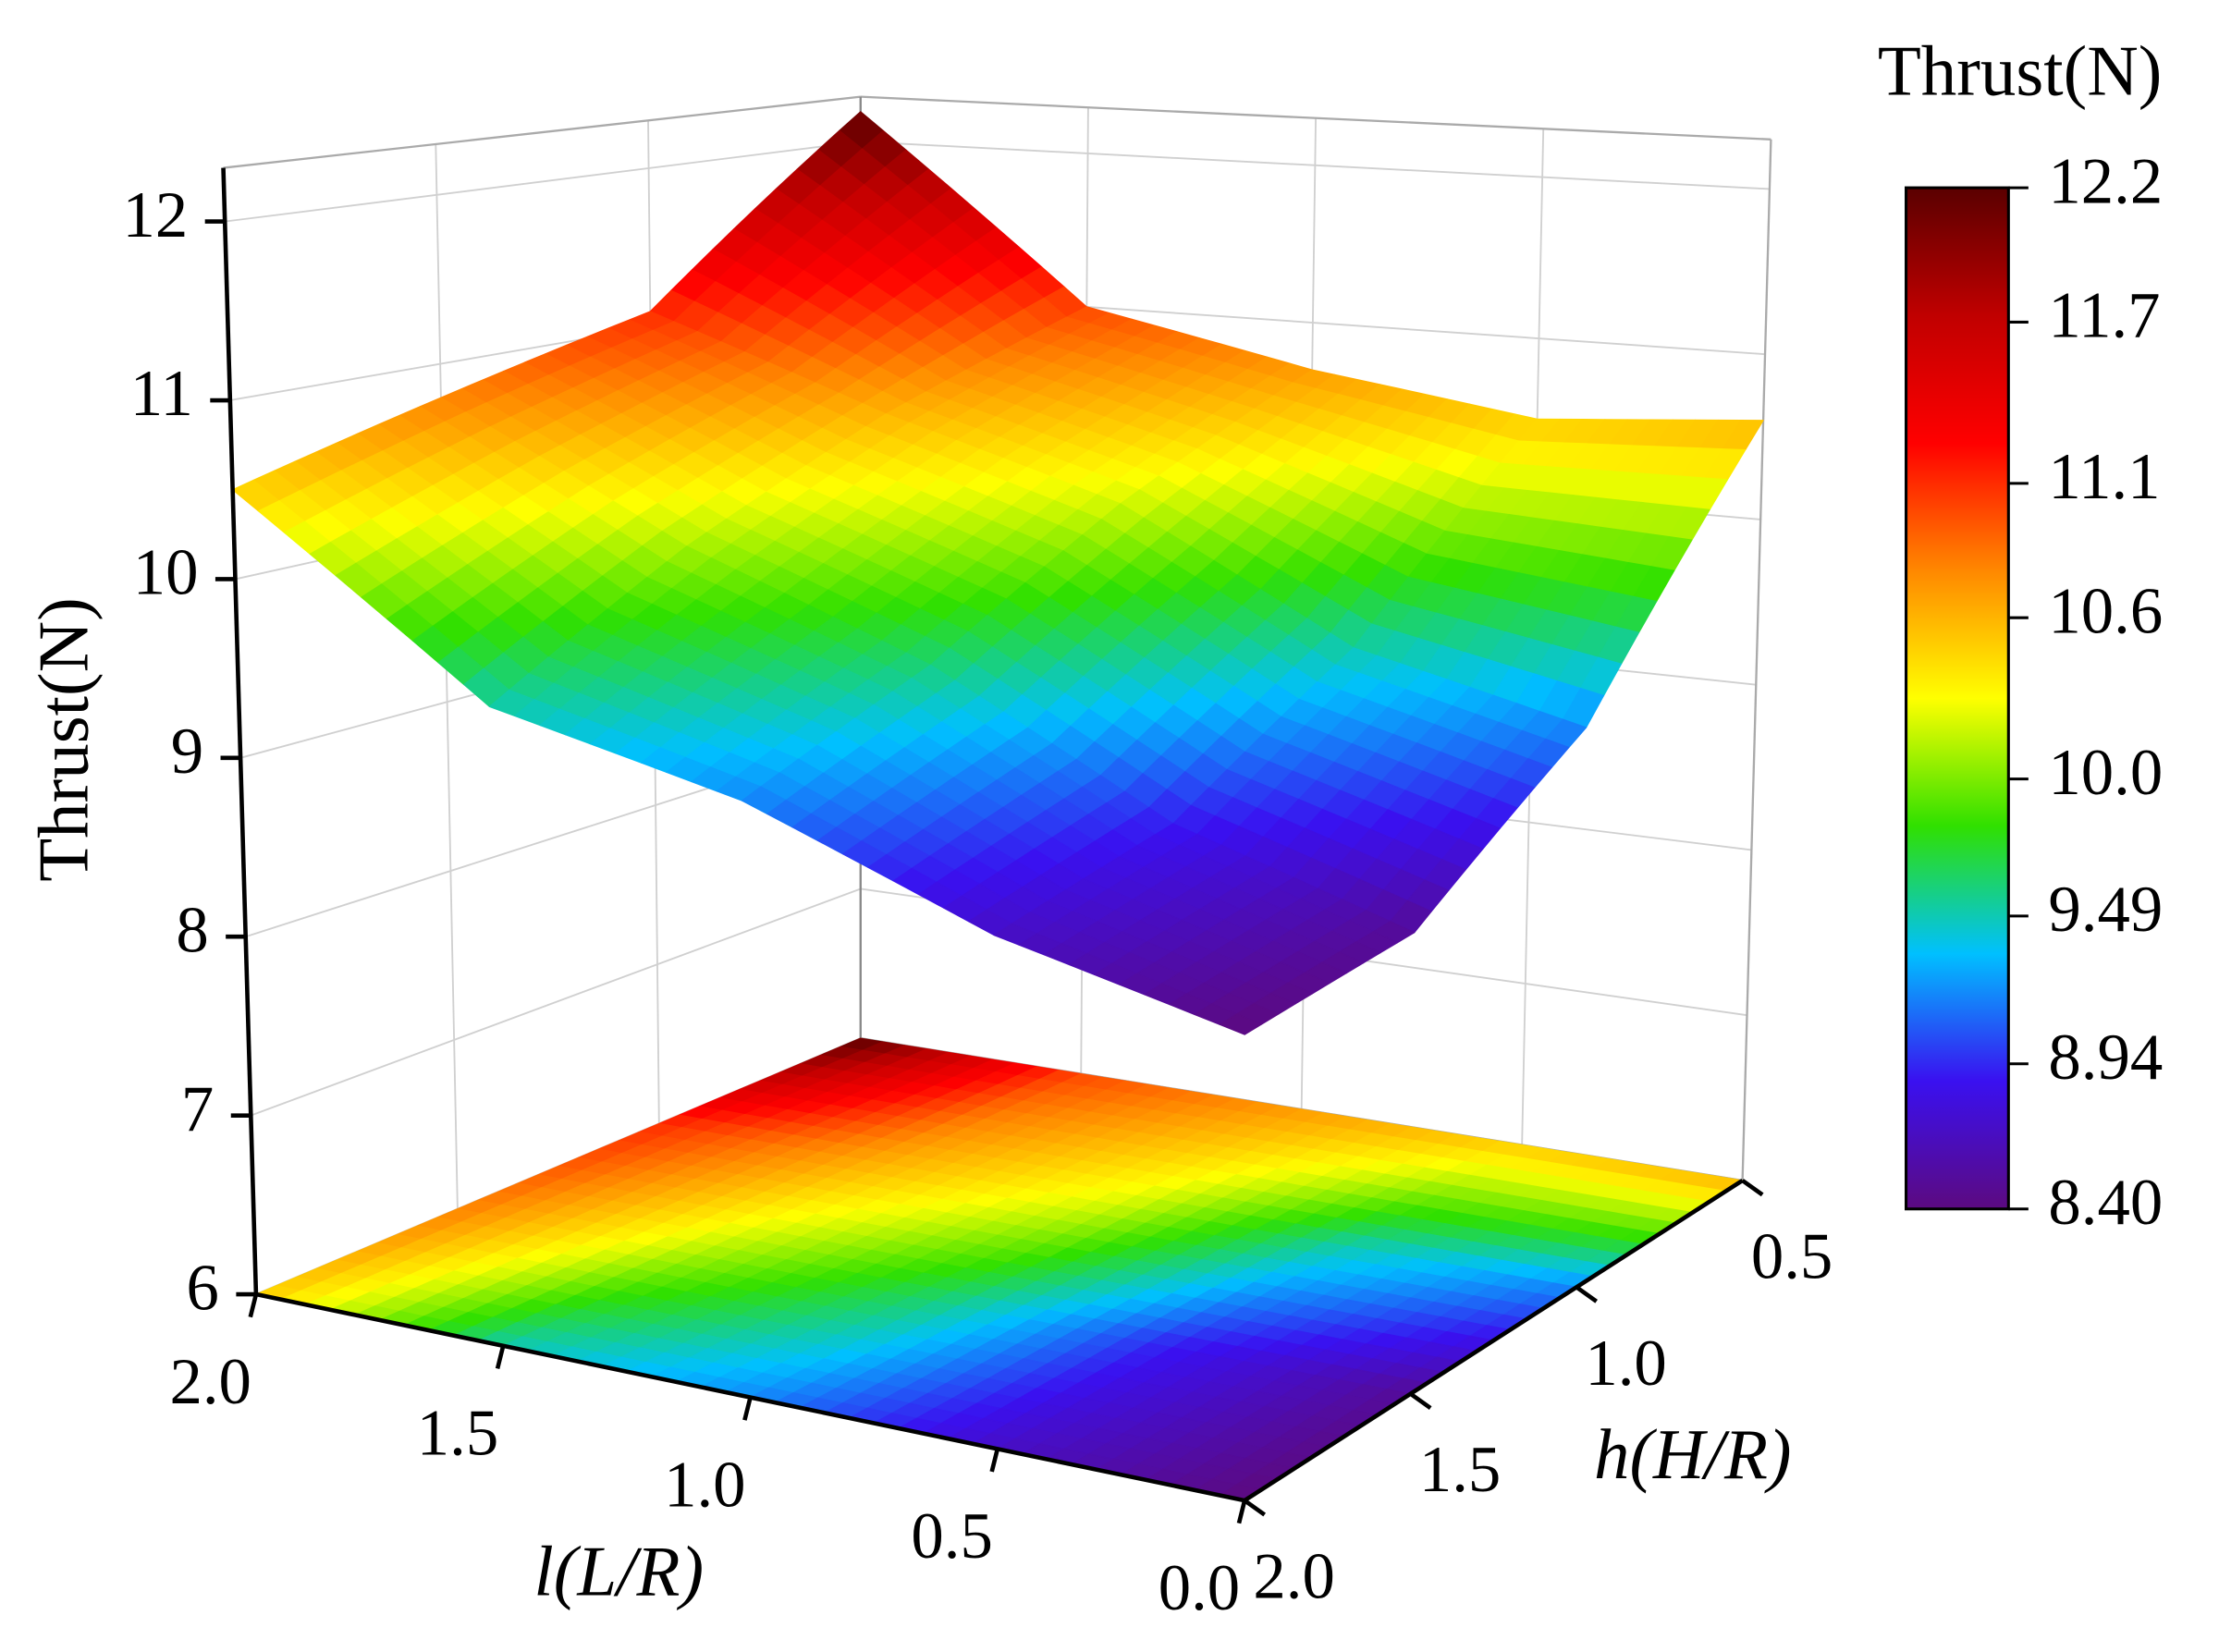  Describe the element at coordinates (1792, 1256) in the screenshot. I see `y-tick-label: 0.5` at that location.